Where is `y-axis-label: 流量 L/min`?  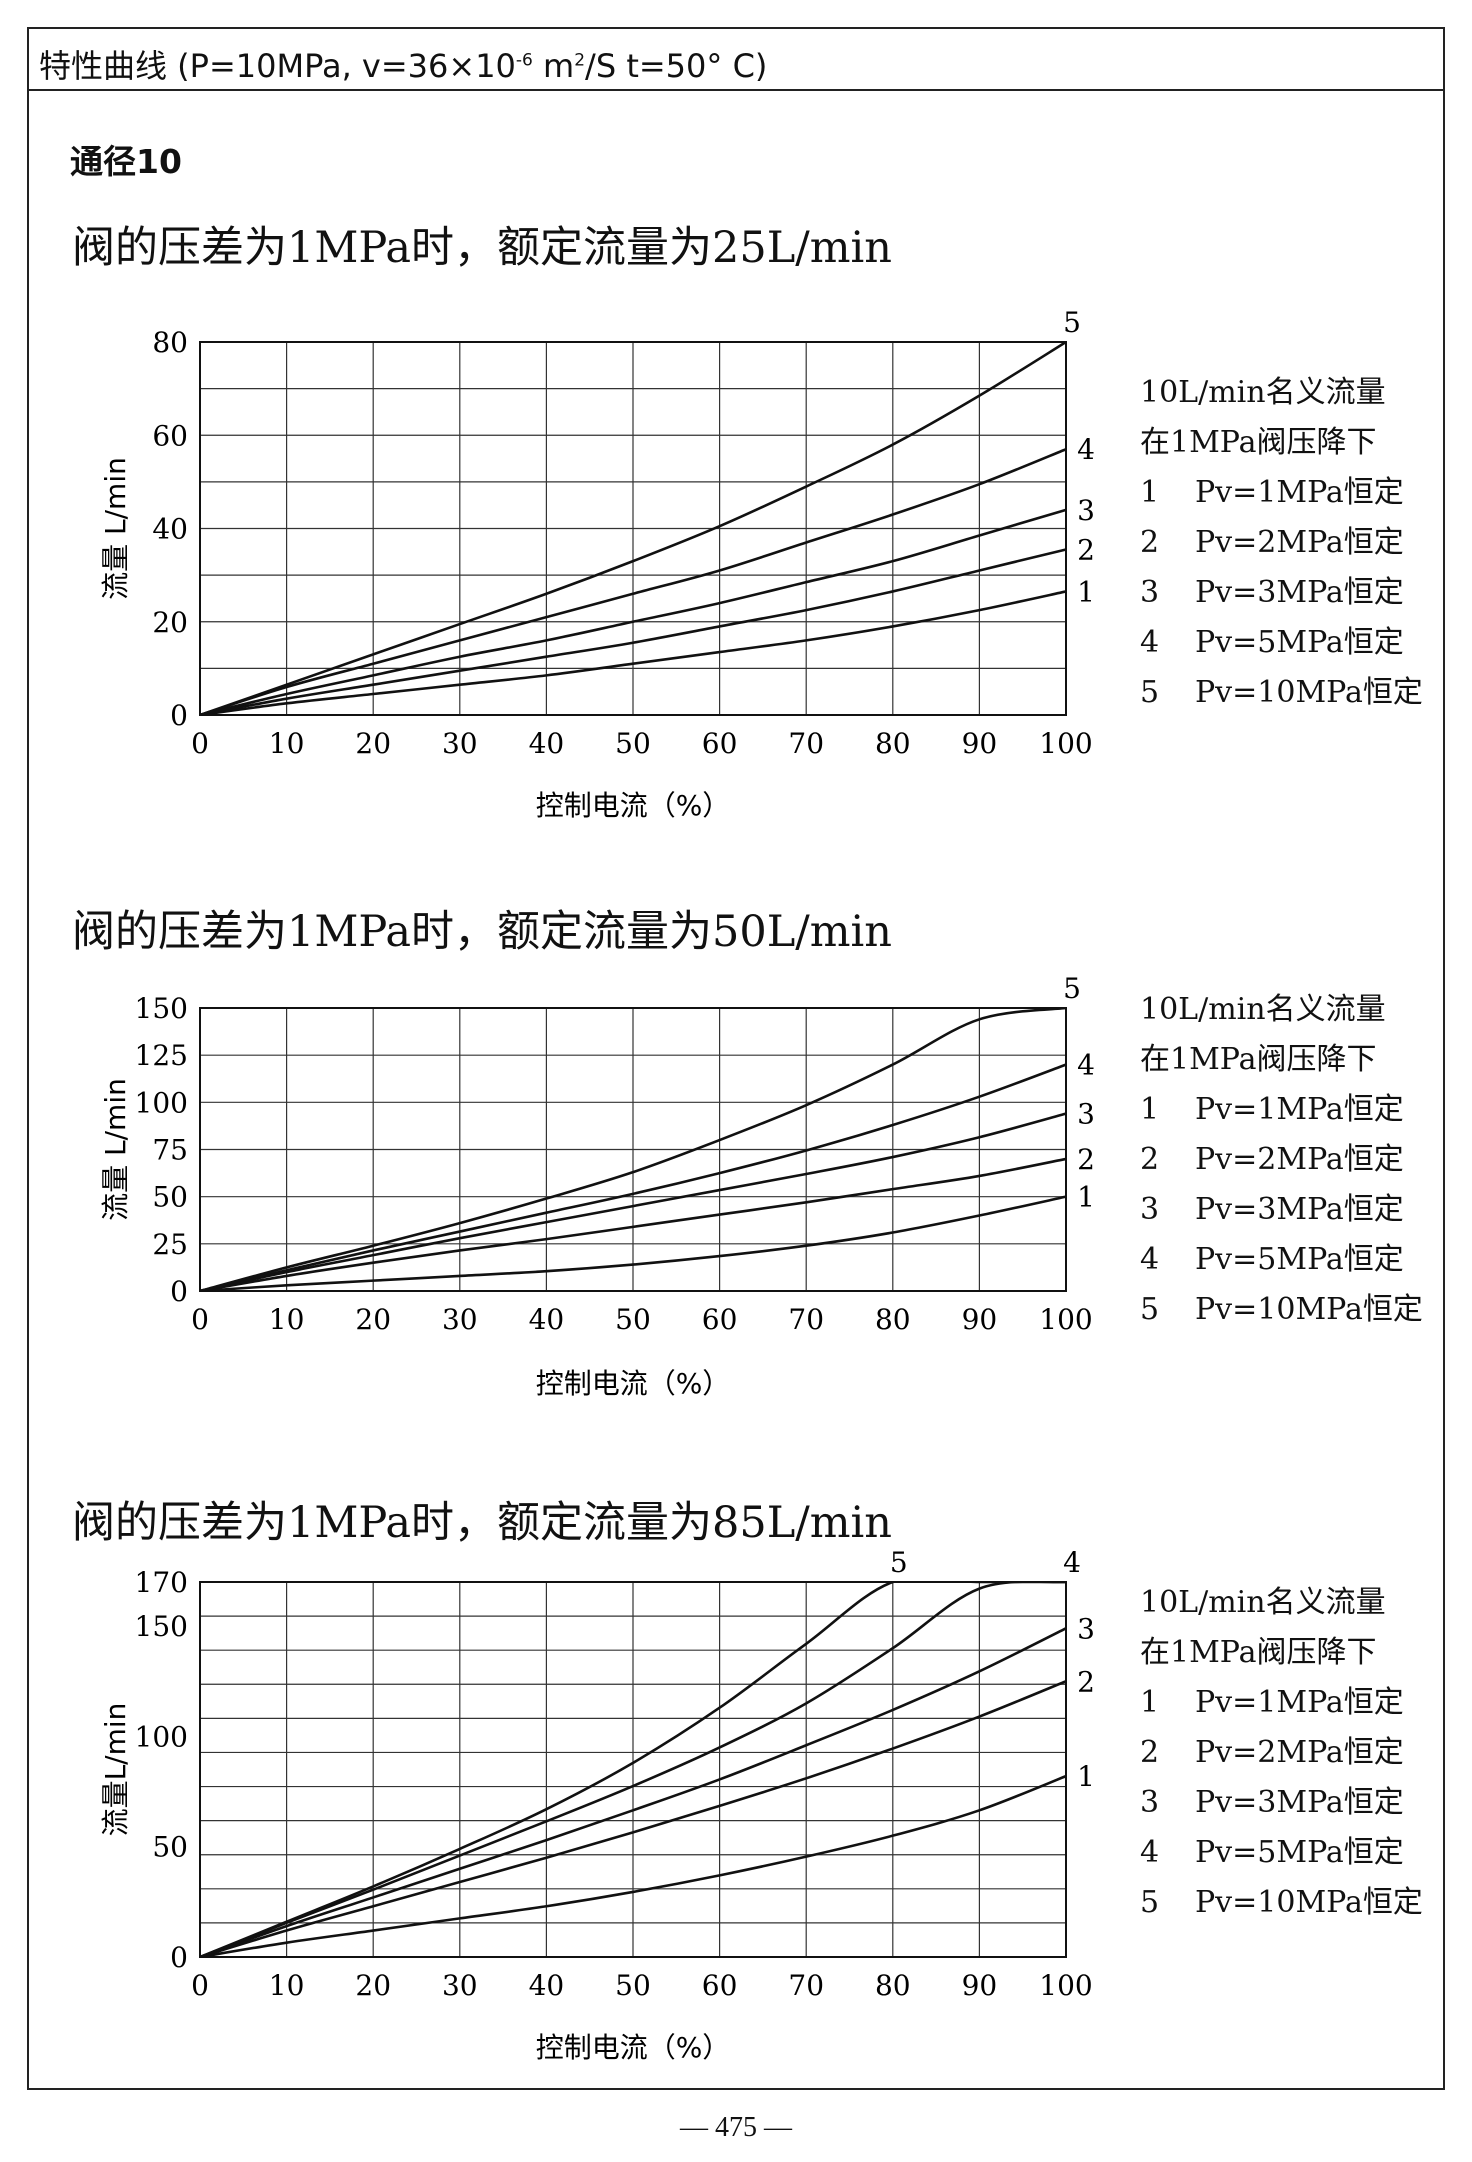 y-axis-label: 流量 L/min is located at coordinates (115, 1149).